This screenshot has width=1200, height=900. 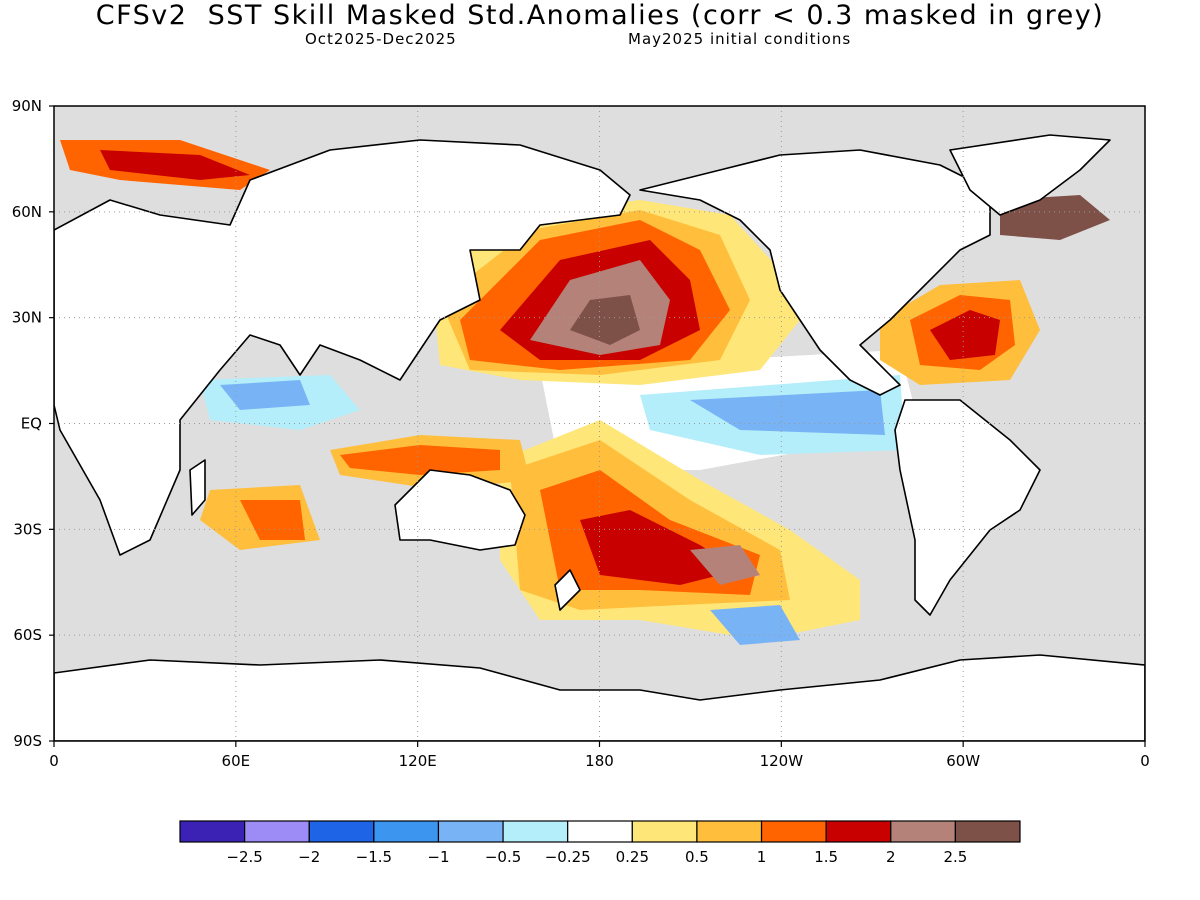 I want to click on lat-tick-label: 60S, so click(x=27, y=635).